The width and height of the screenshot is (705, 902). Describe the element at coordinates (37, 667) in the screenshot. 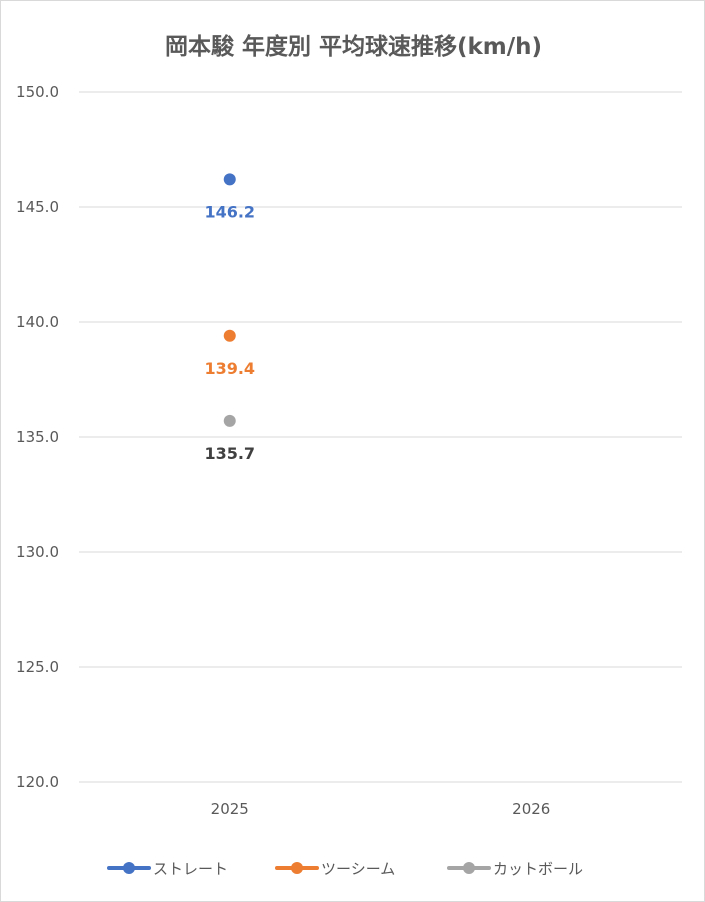

I see `y-tick-label: 125.0` at that location.